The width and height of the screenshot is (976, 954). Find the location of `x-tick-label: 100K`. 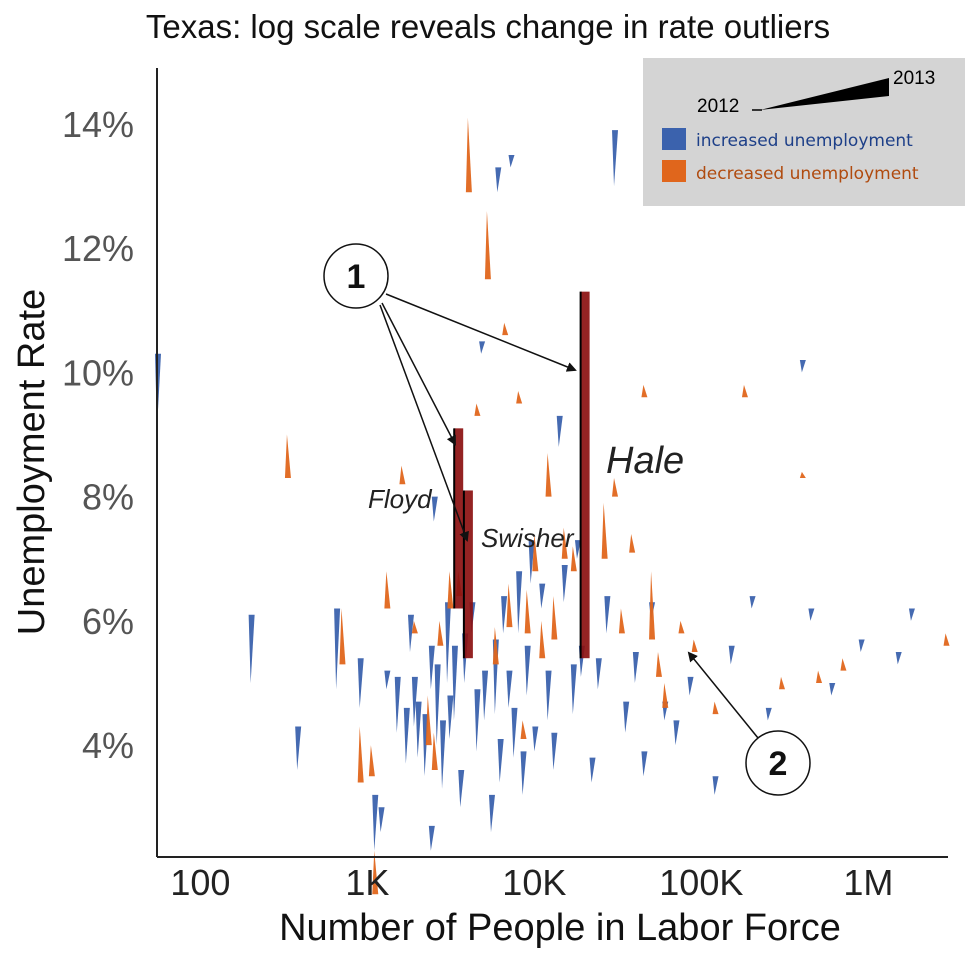

x-tick-label: 100K is located at coordinates (701, 882).